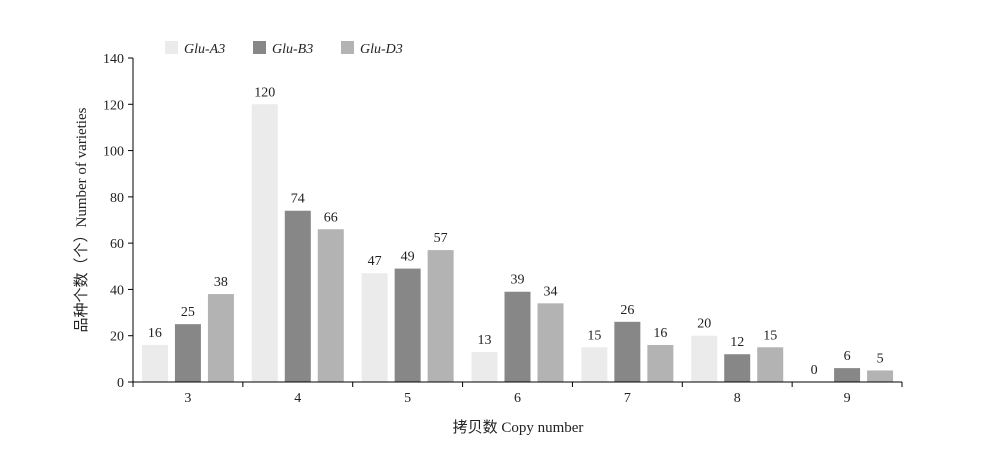 Image resolution: width=1000 pixels, height=460 pixels. I want to click on x-tick-label: 9, so click(847, 398).